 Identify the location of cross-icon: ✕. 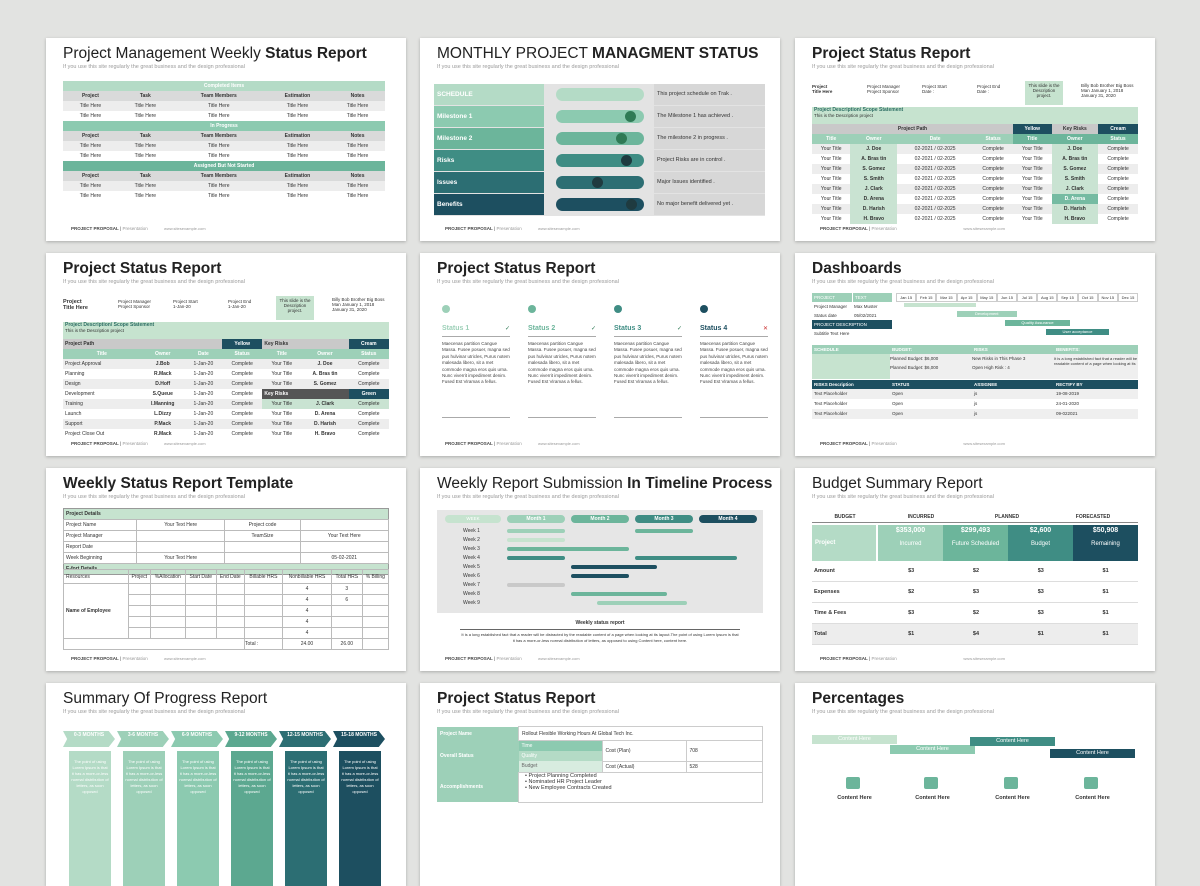
(765, 329).